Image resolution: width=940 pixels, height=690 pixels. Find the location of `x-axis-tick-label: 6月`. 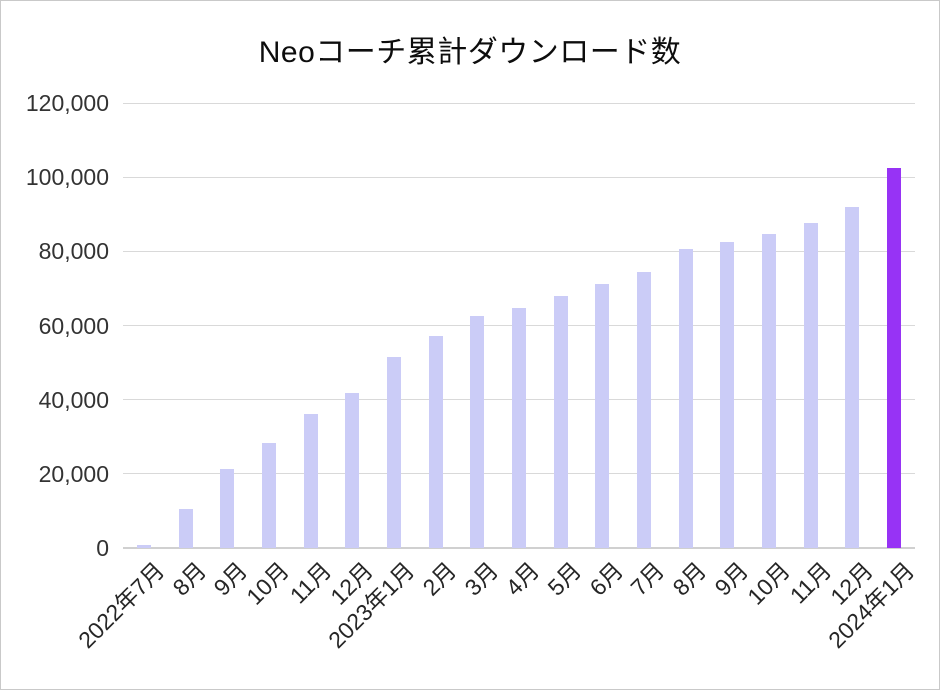

x-axis-tick-label: 6月 is located at coordinates (606, 579).